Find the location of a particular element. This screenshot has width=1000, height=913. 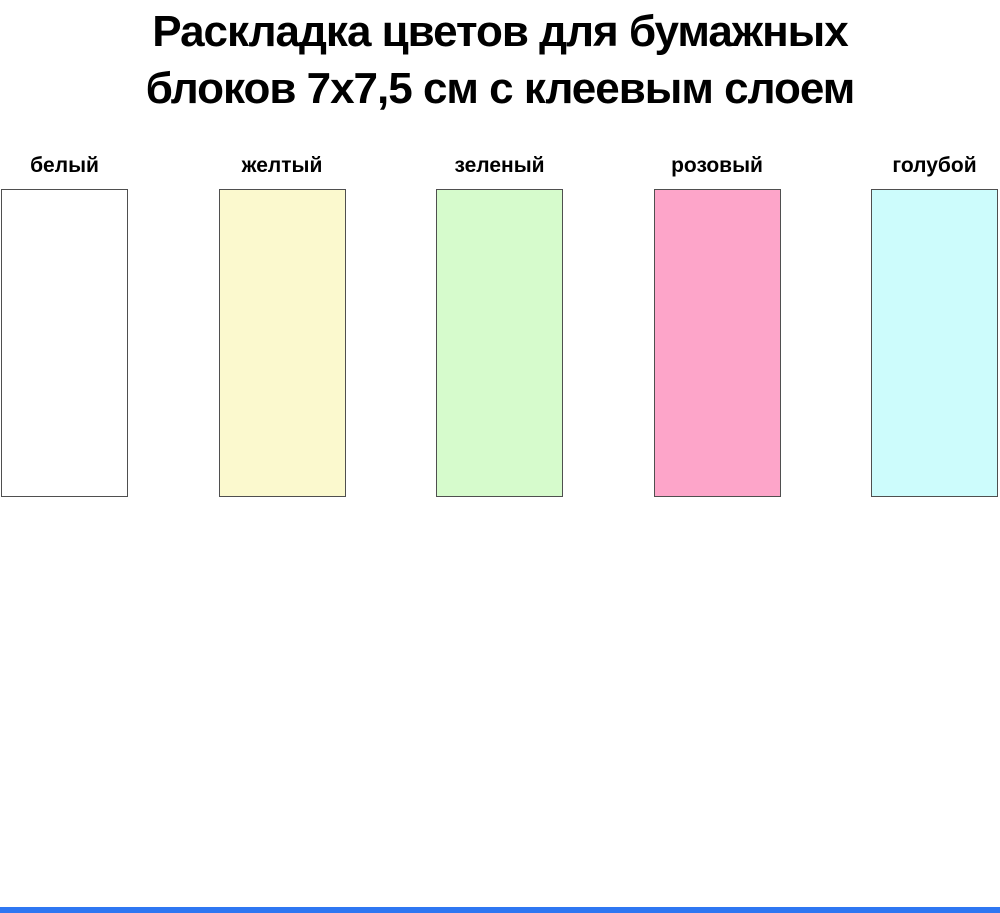

swatch-label: голубой is located at coordinates (934, 165).